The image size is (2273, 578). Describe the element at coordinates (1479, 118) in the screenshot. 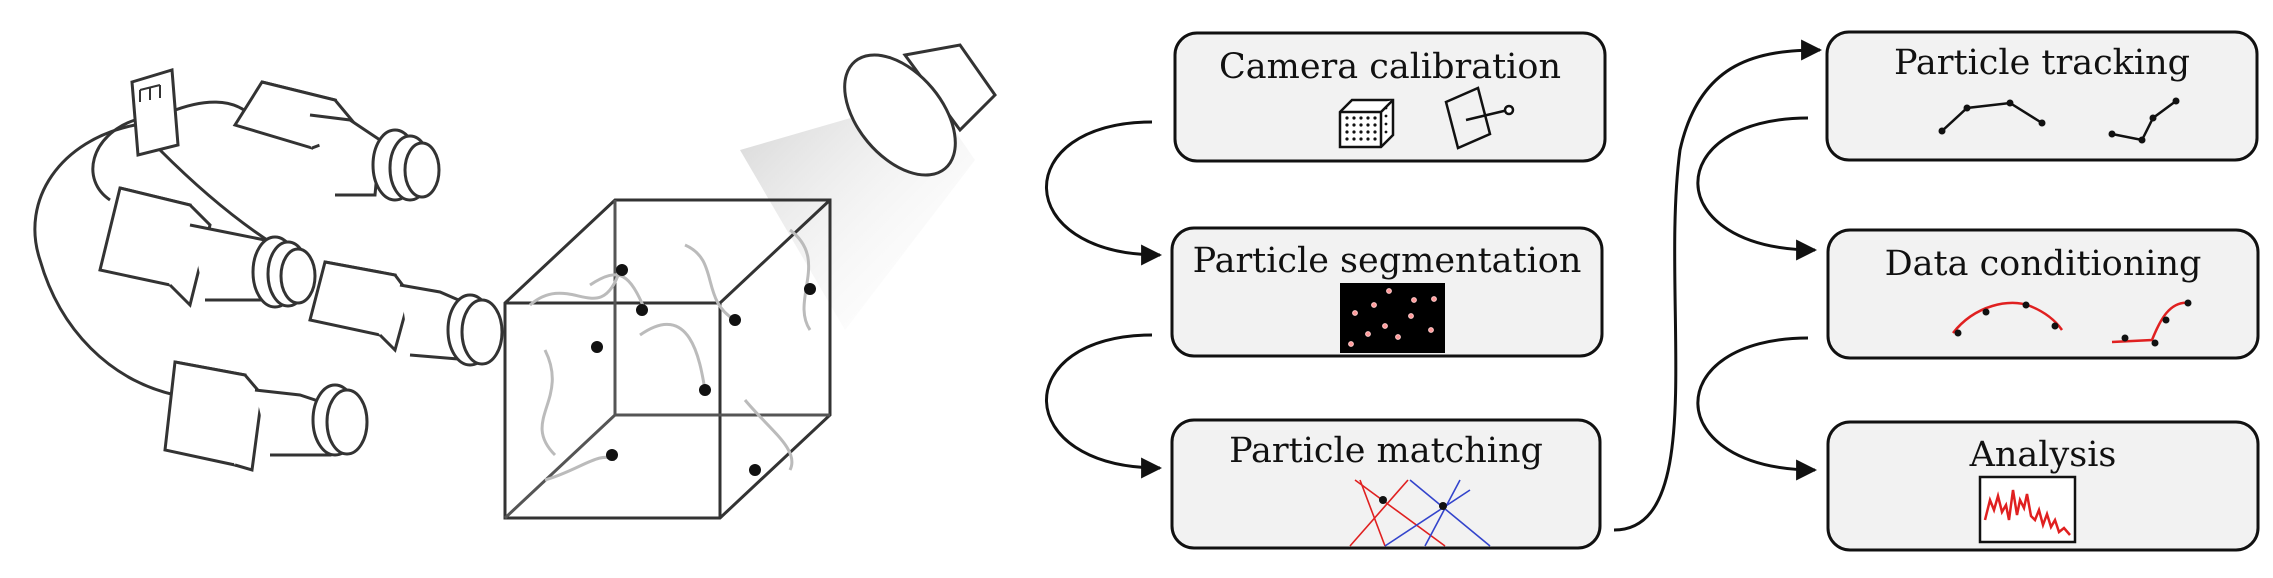

I see `camera-projection-icon` at that location.